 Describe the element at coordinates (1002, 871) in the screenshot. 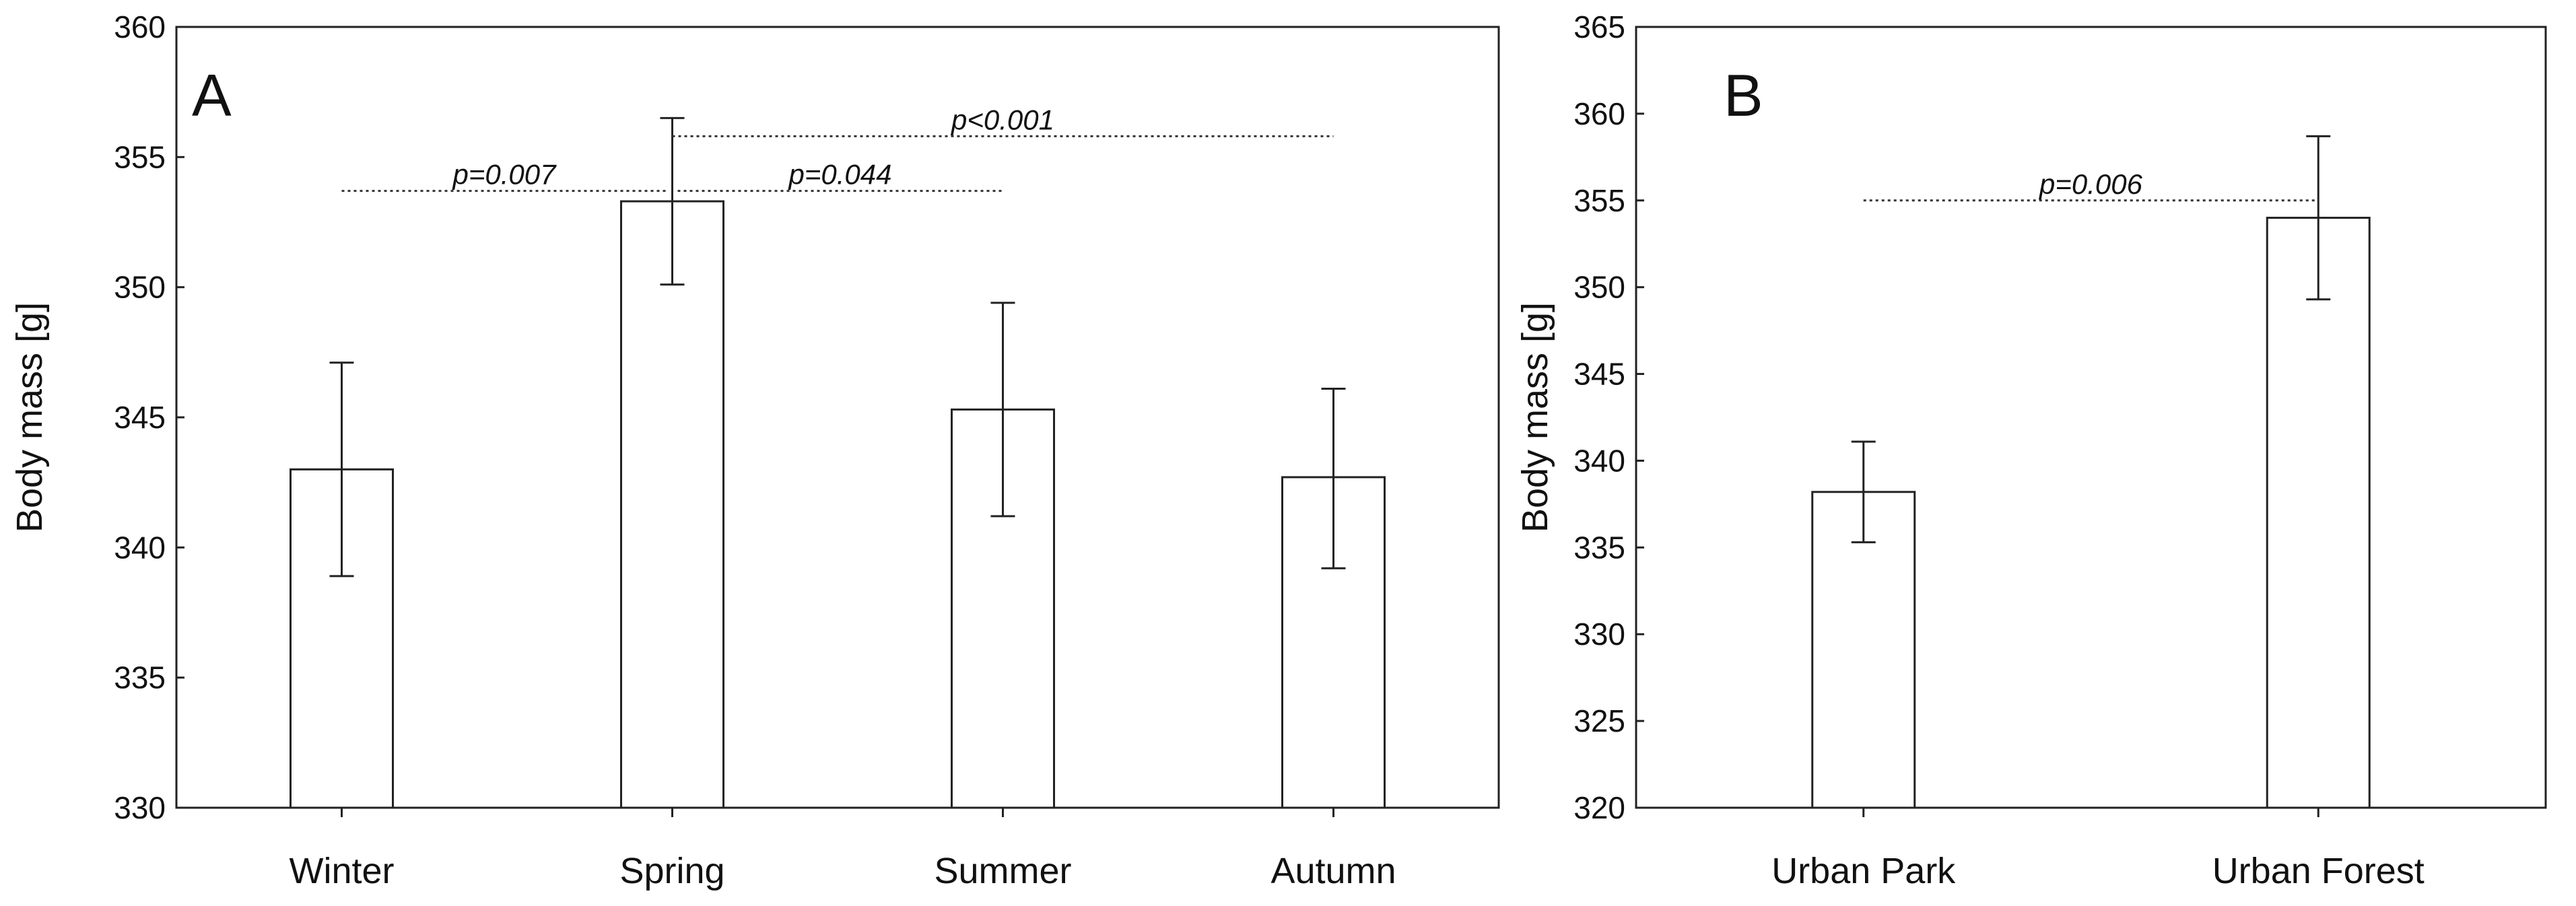

I see `x-category-label: Summer` at that location.